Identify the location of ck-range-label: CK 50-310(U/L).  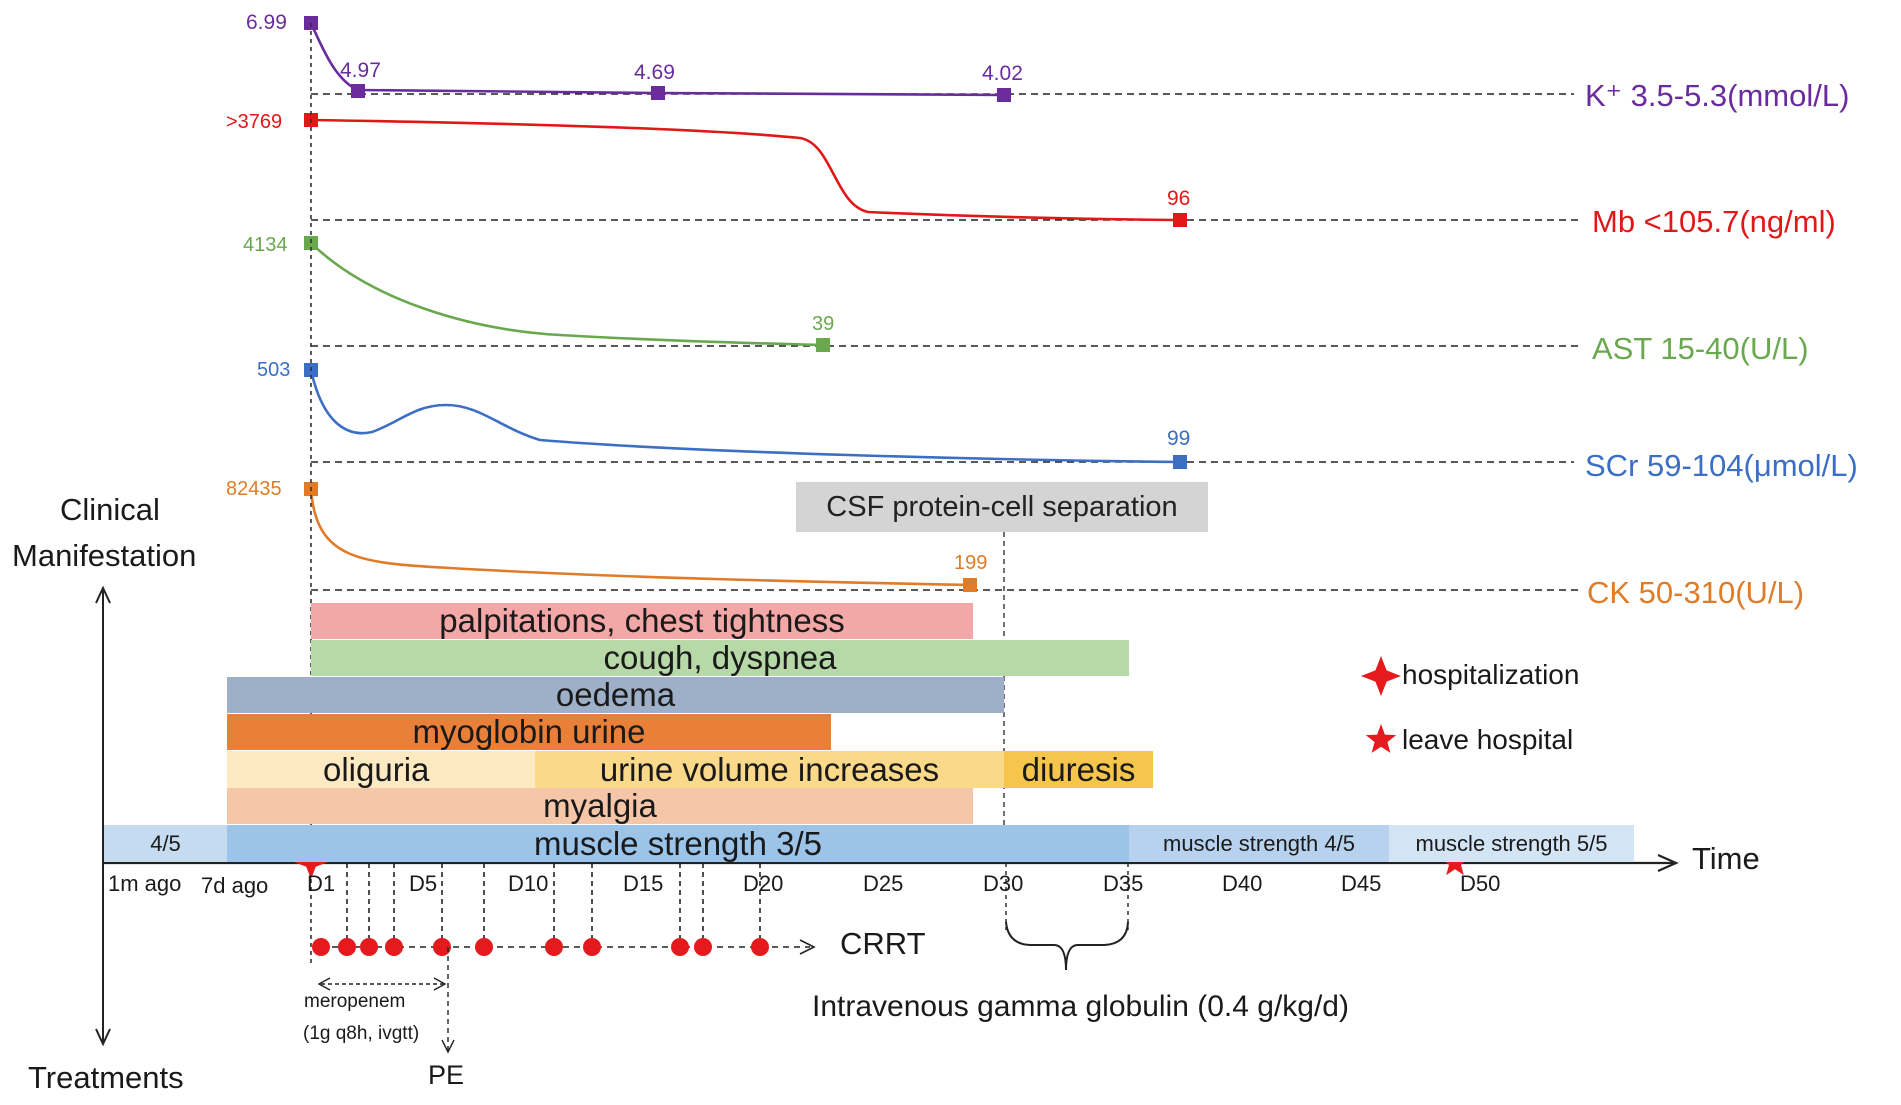
(1696, 592).